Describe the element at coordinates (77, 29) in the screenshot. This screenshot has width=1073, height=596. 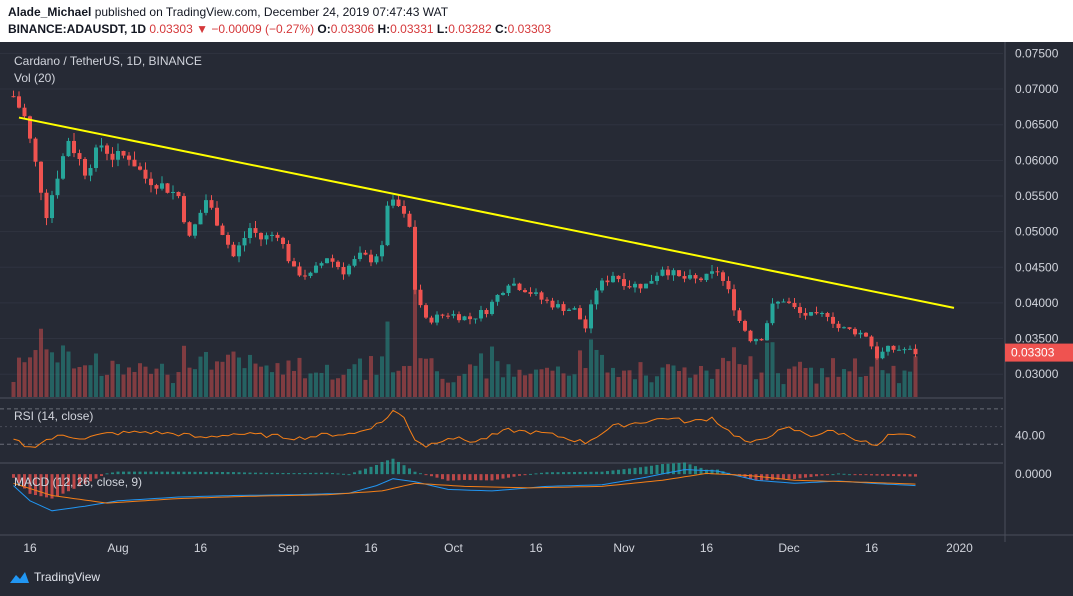
I see `symbol-name: BINANCE:ADAUSDT, 1D` at that location.